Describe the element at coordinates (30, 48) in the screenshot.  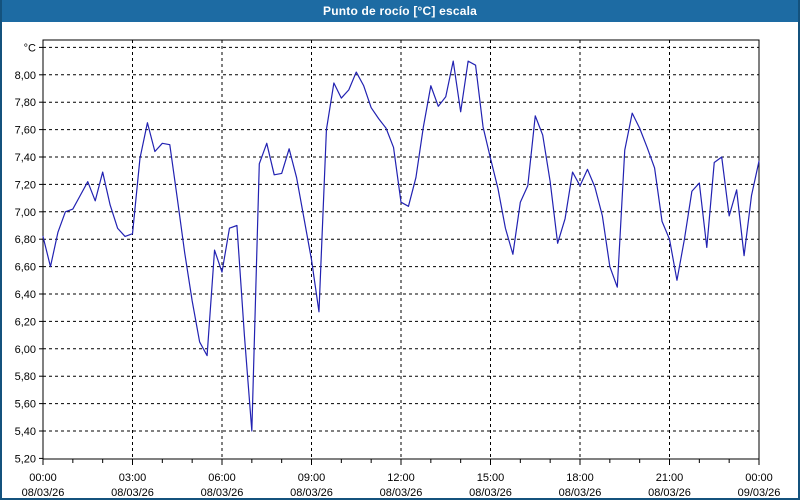
I see `y-tick-label: °C` at that location.